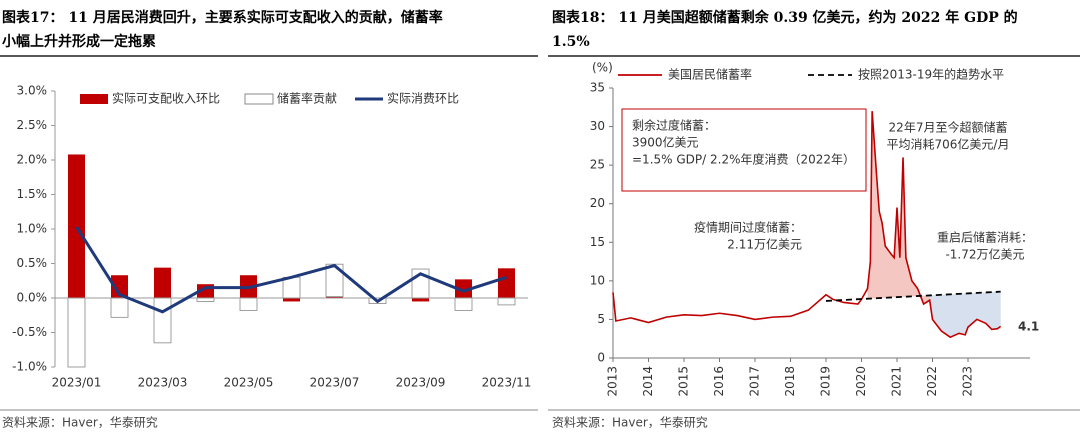  Describe the element at coordinates (32, 91) in the screenshot. I see `y-tick-label: 3.0%` at that location.